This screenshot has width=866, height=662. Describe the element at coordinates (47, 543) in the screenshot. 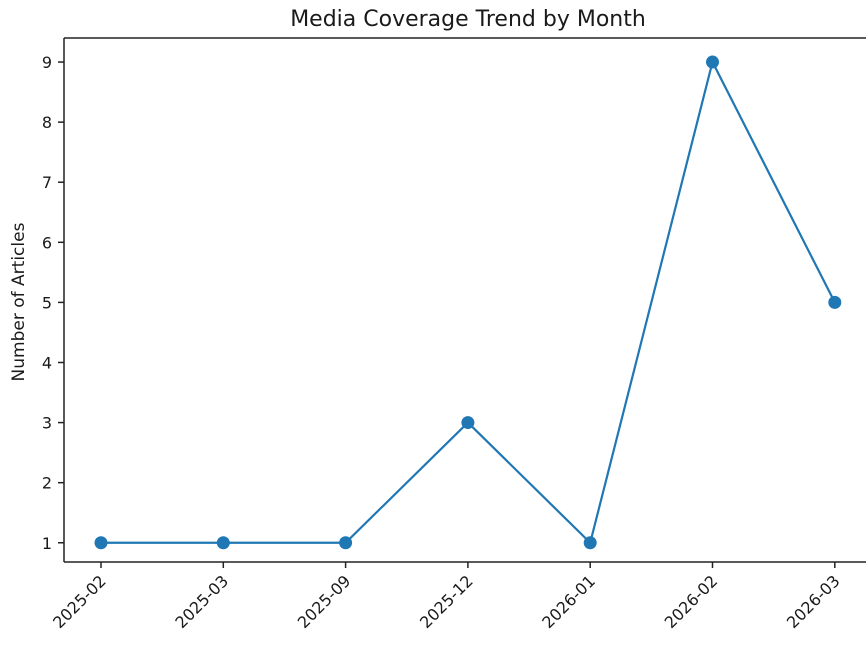

I see `y-tick-label: 1` at that location.